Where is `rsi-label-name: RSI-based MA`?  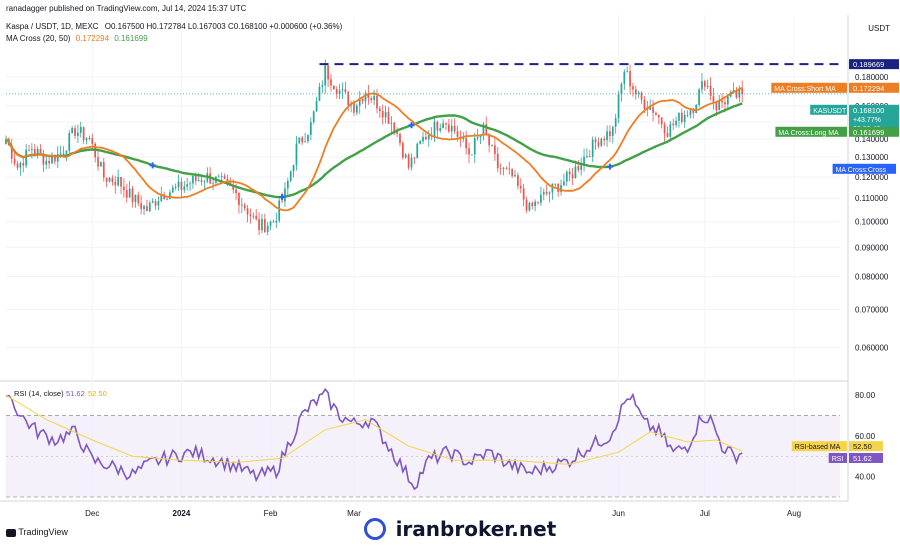
rsi-label-name: RSI-based MA is located at coordinates (818, 447).